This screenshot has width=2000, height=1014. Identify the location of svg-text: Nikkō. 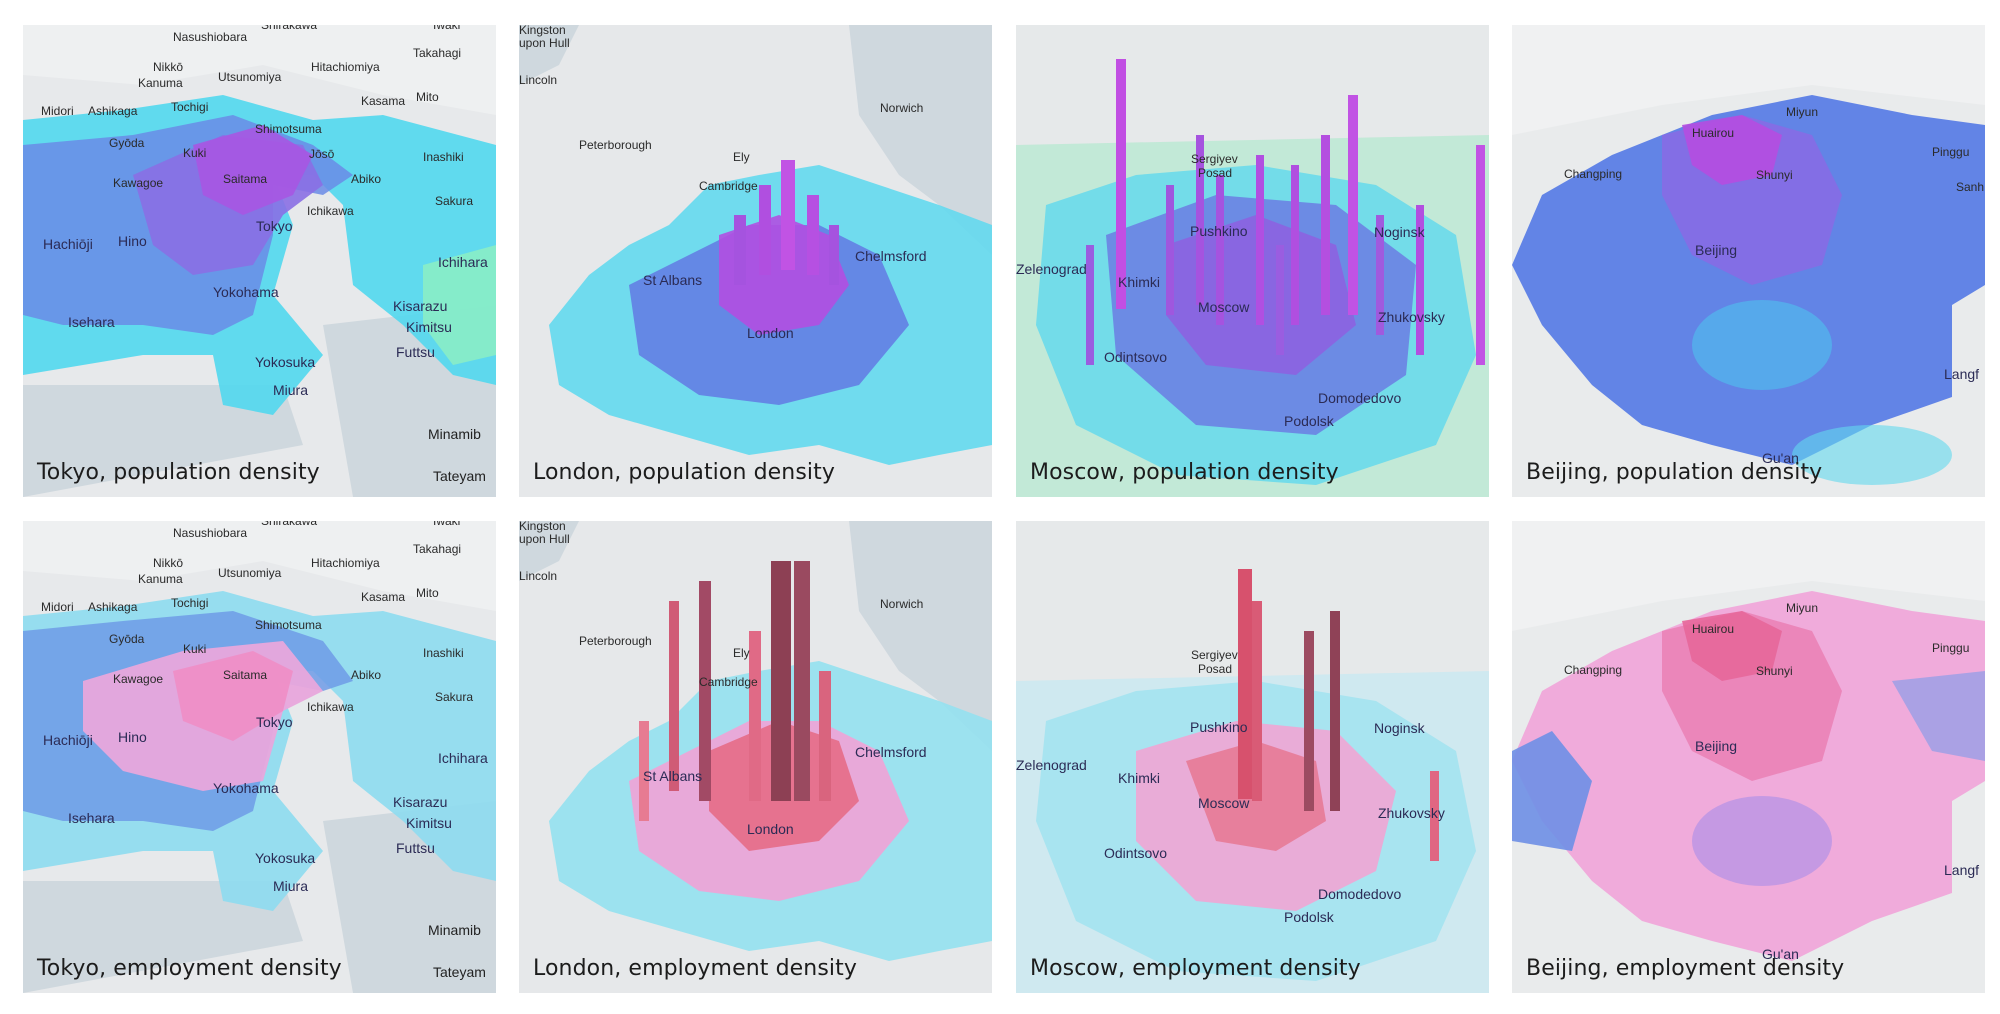
(168, 563).